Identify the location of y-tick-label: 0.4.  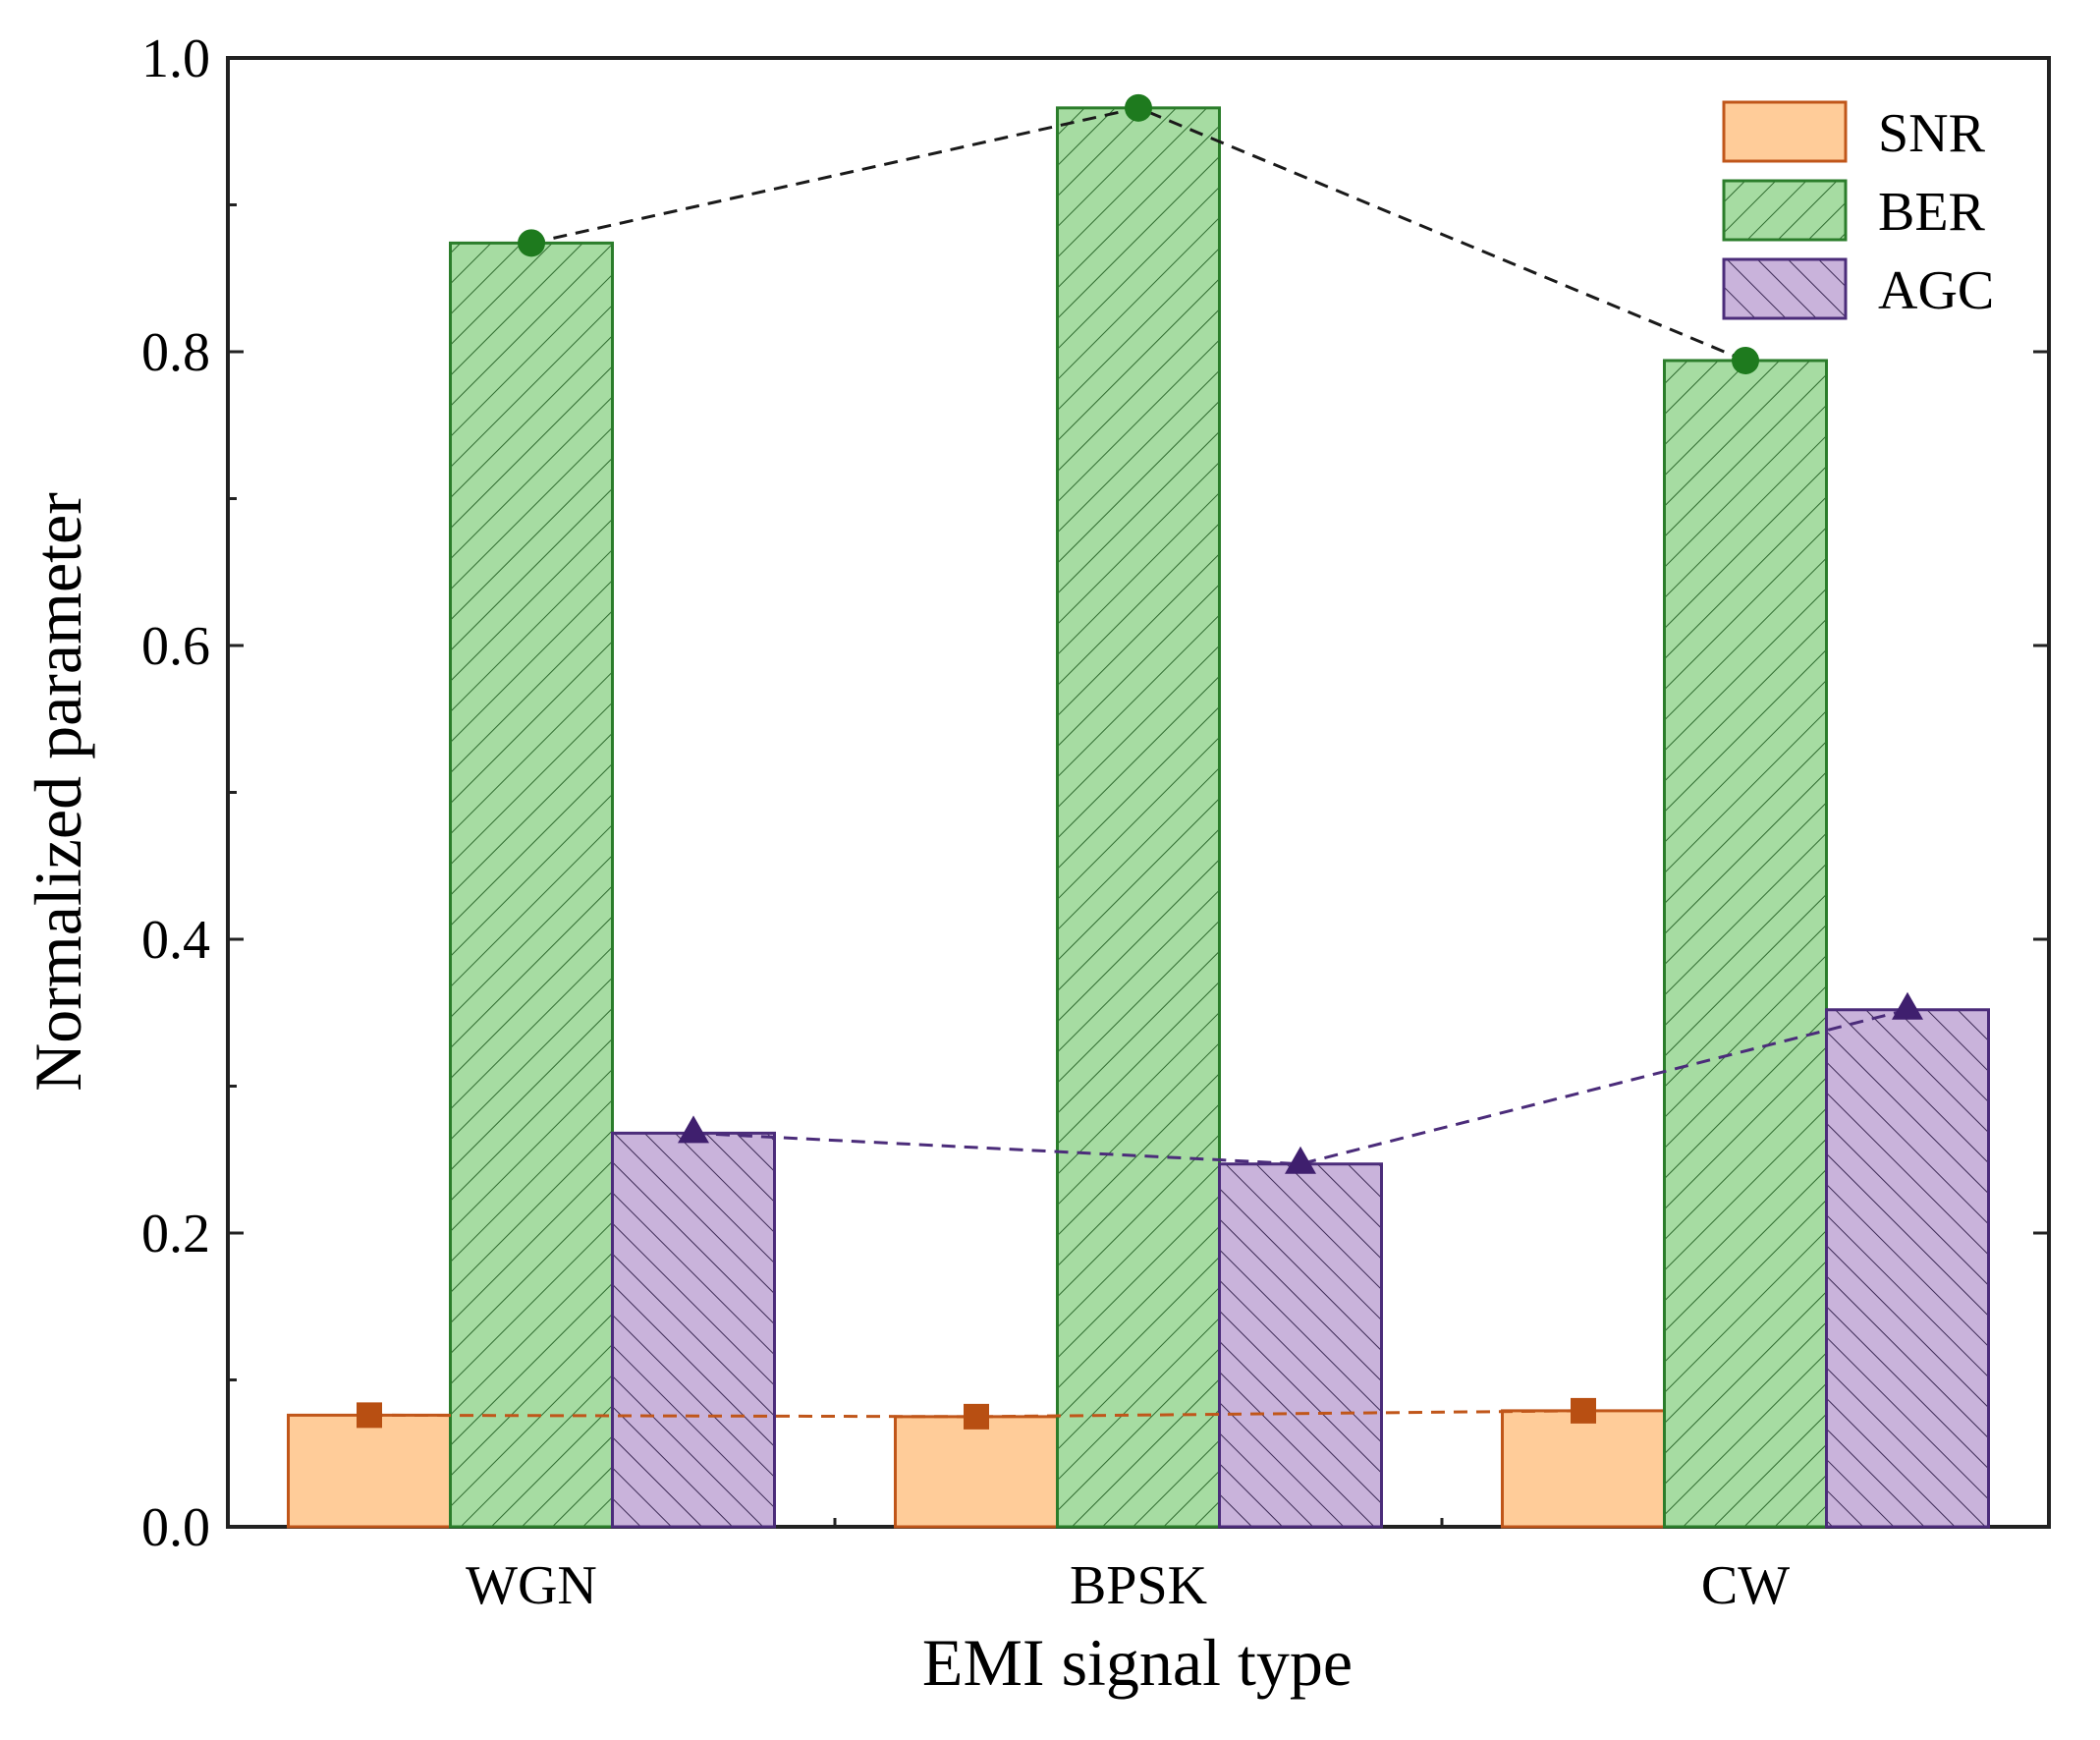
(175, 940).